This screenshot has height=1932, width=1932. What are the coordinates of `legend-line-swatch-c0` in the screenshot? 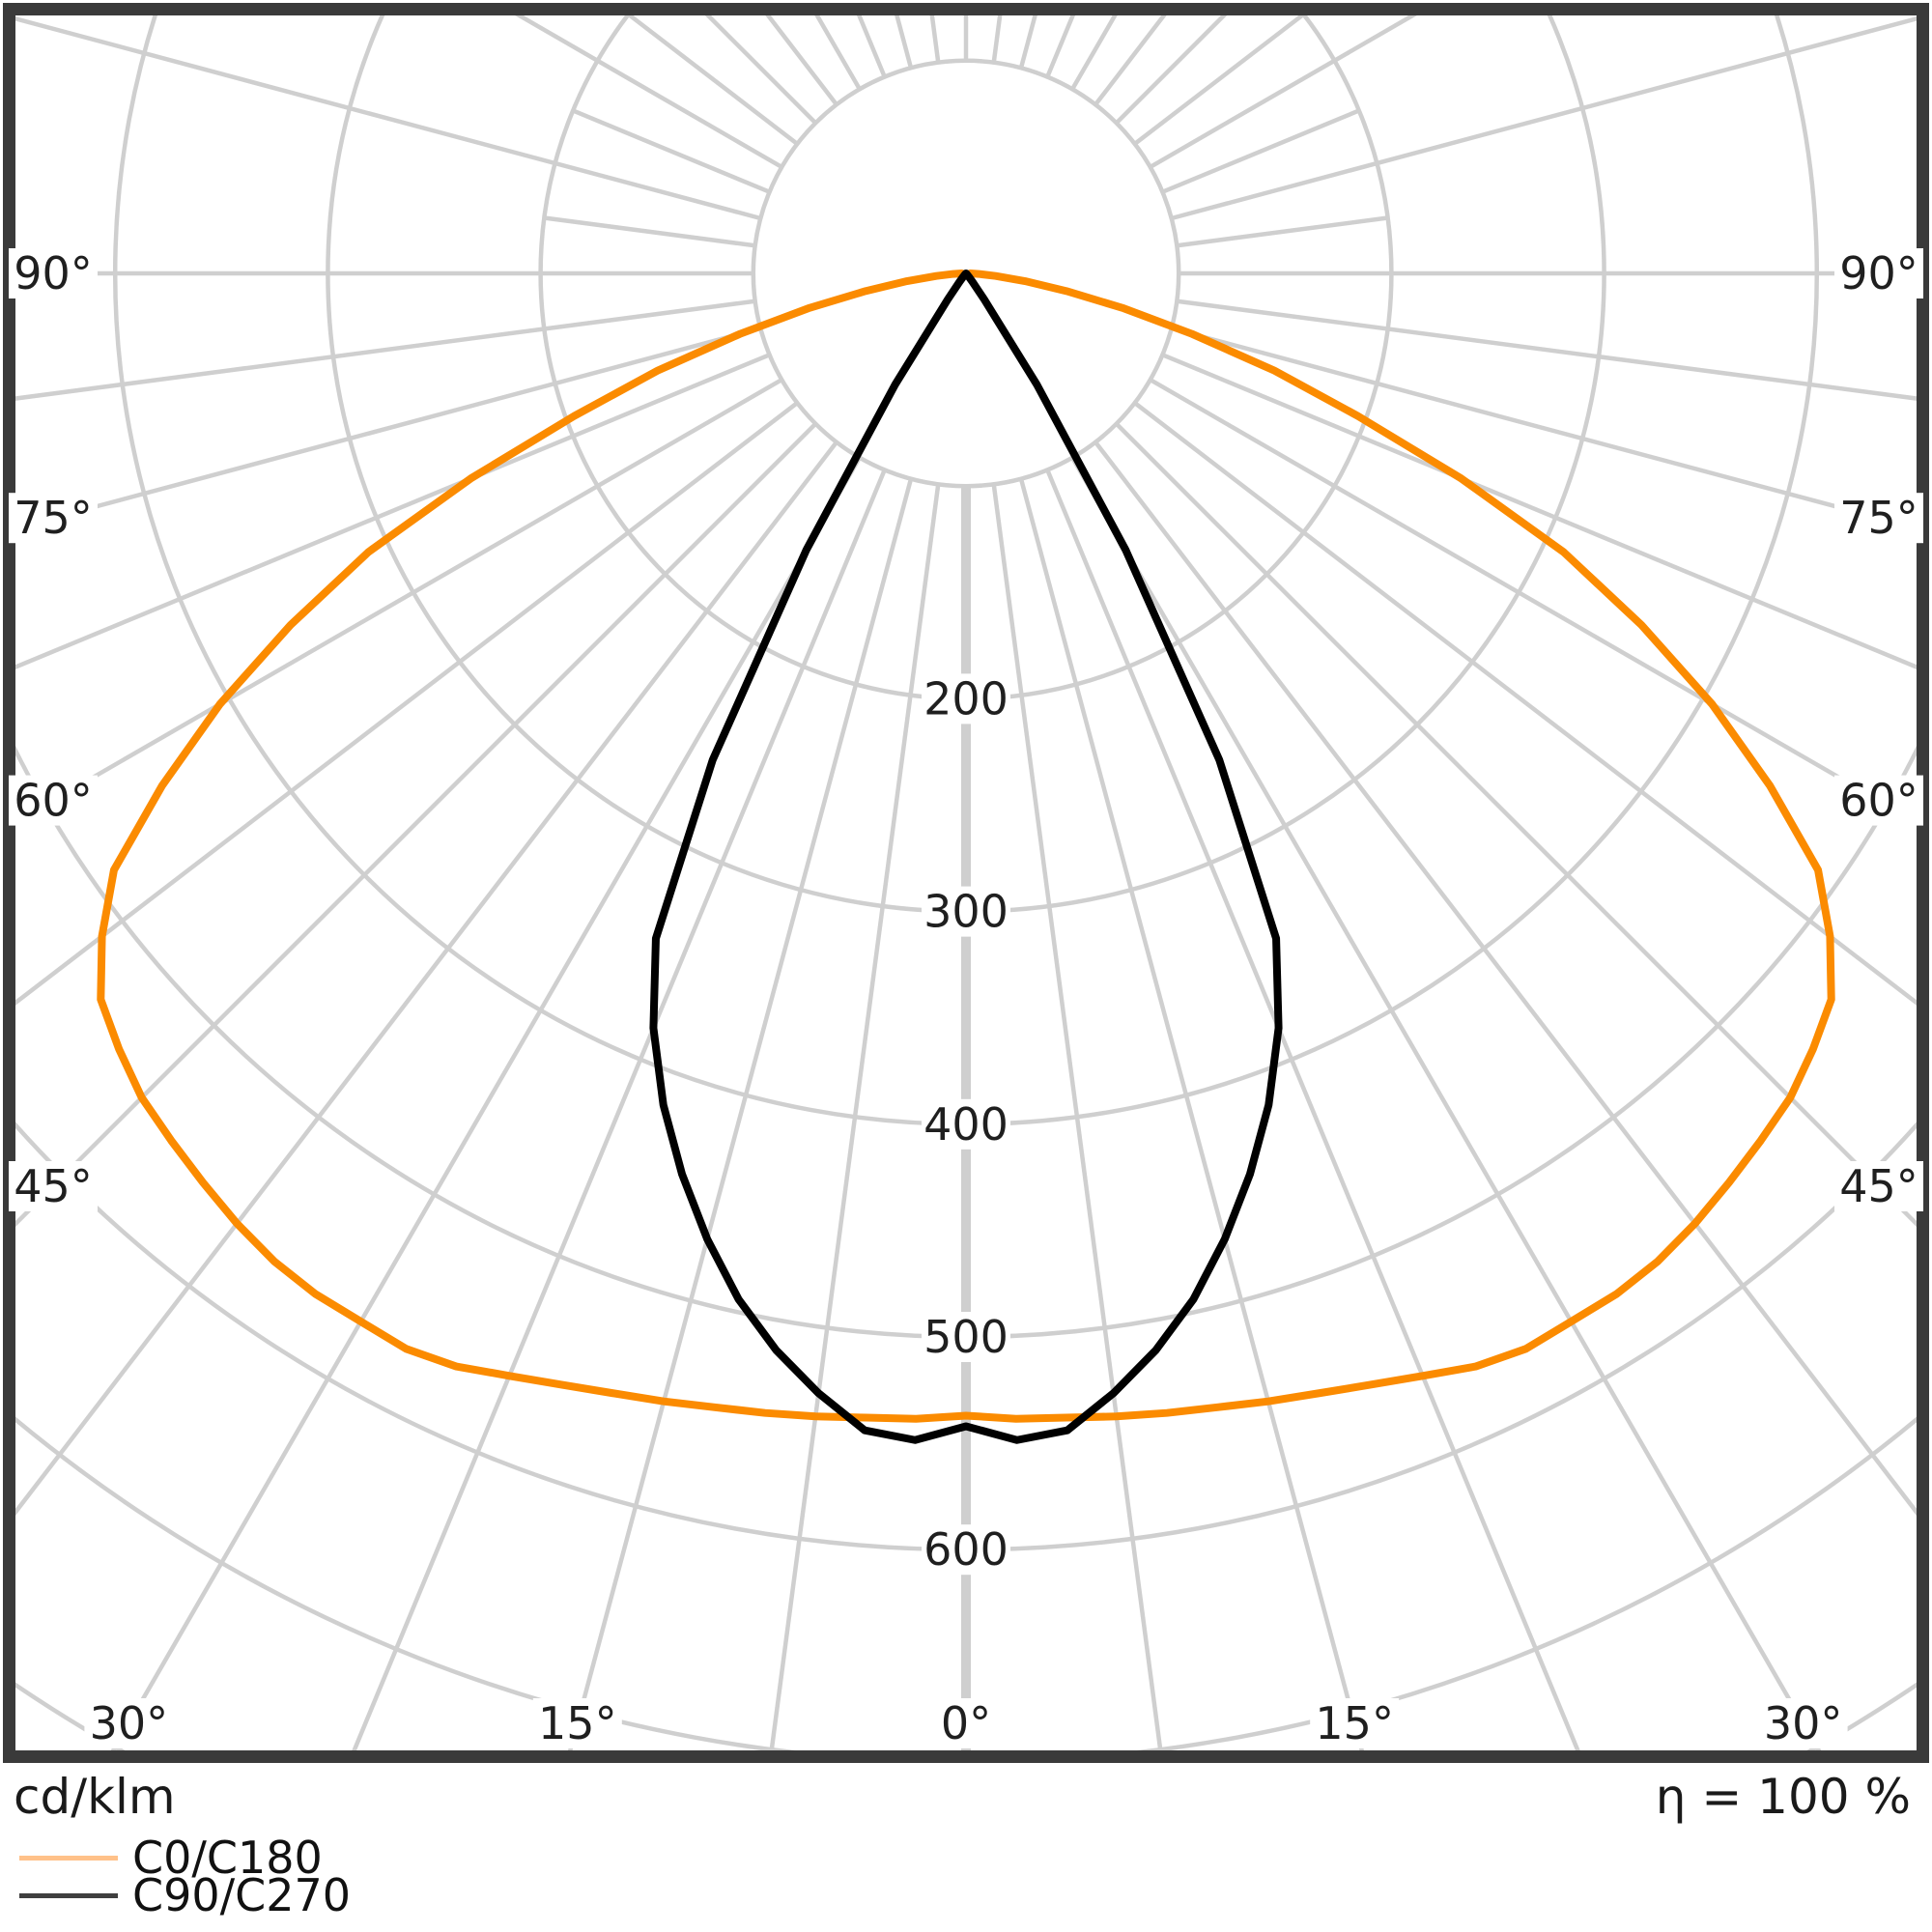 It's located at (68, 1858).